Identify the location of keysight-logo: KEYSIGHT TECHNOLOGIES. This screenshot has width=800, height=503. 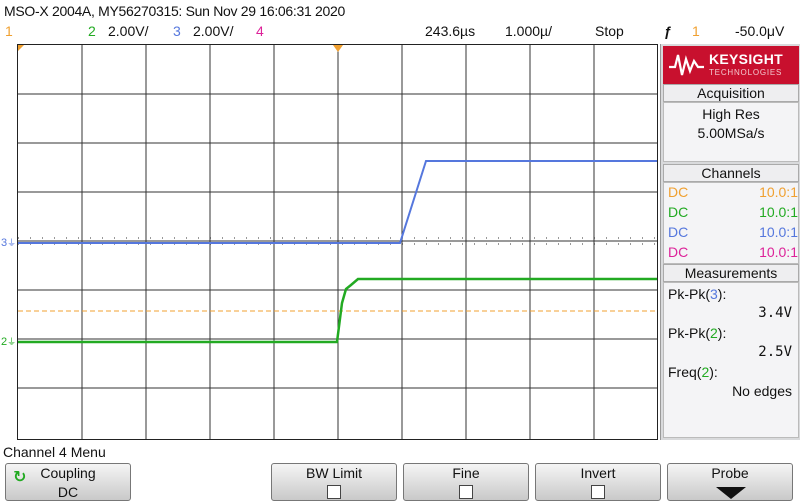
(731, 65).